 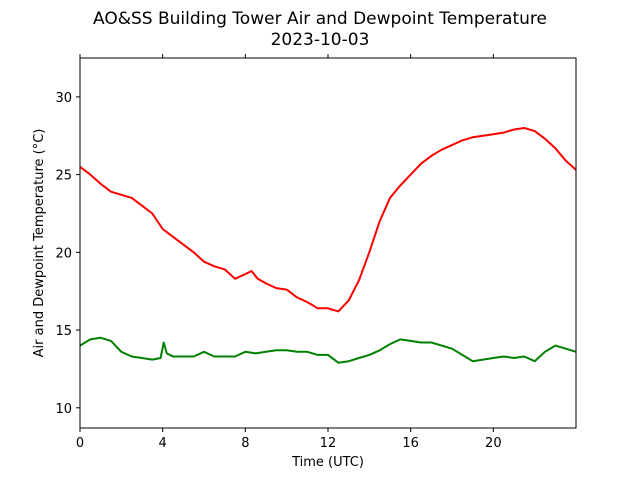 I want to click on y-axis: 10 15 20 25 30, so click(x=67, y=254).